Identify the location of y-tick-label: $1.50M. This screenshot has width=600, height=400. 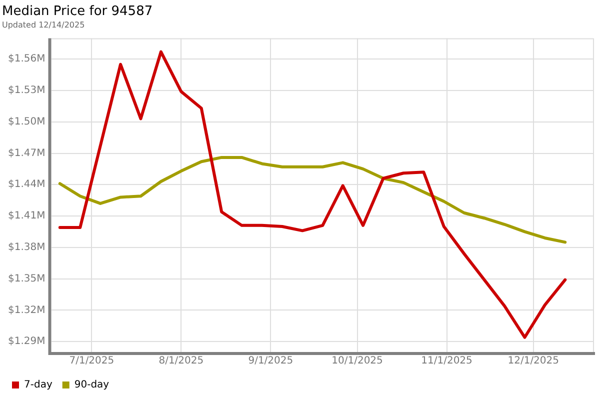
(27, 122).